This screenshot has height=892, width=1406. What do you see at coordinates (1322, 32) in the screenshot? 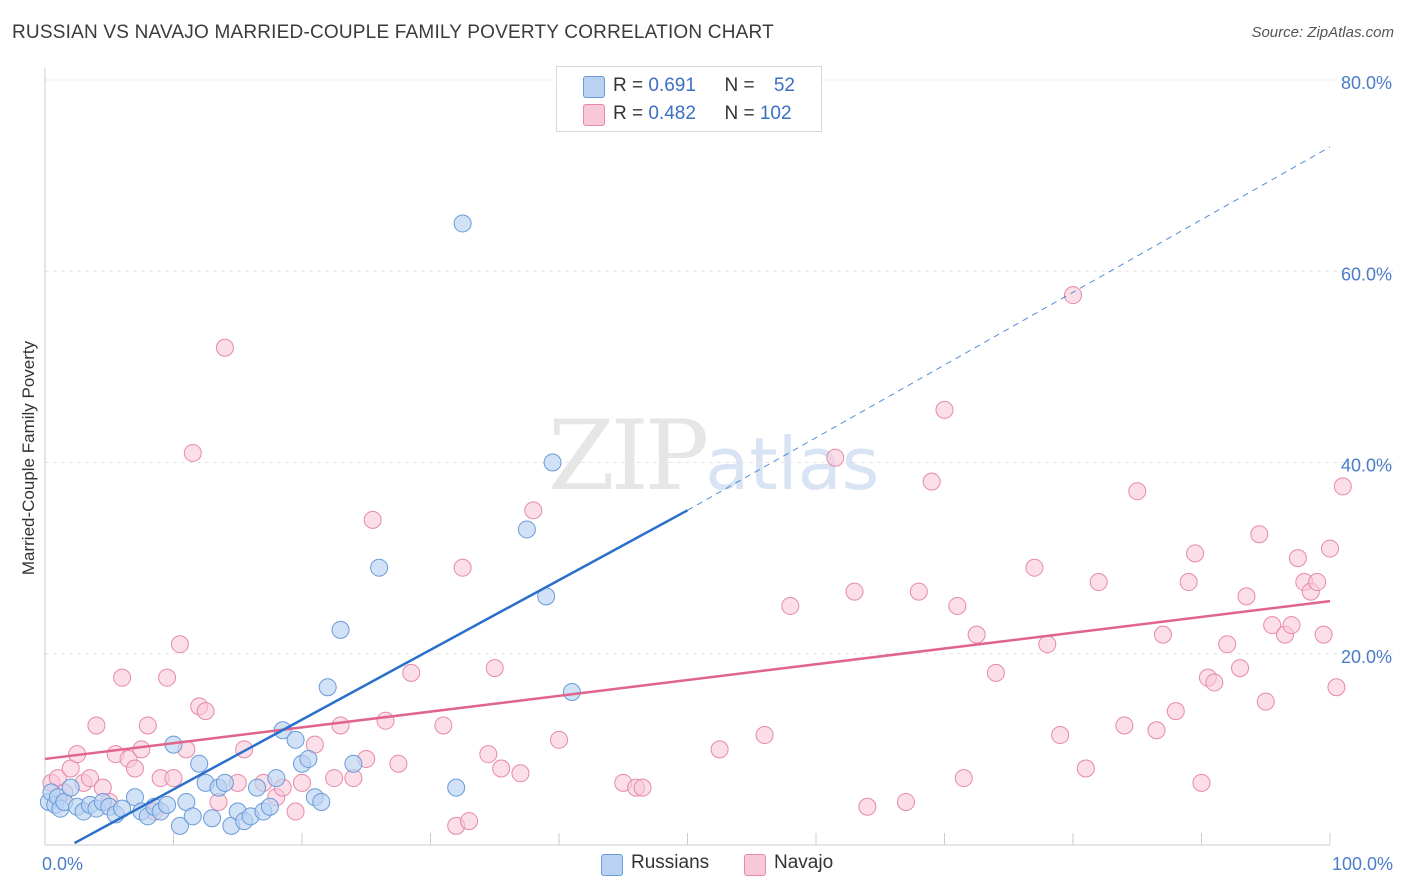
I see `source-label: Source: ZipAtlas.com` at bounding box center [1322, 32].